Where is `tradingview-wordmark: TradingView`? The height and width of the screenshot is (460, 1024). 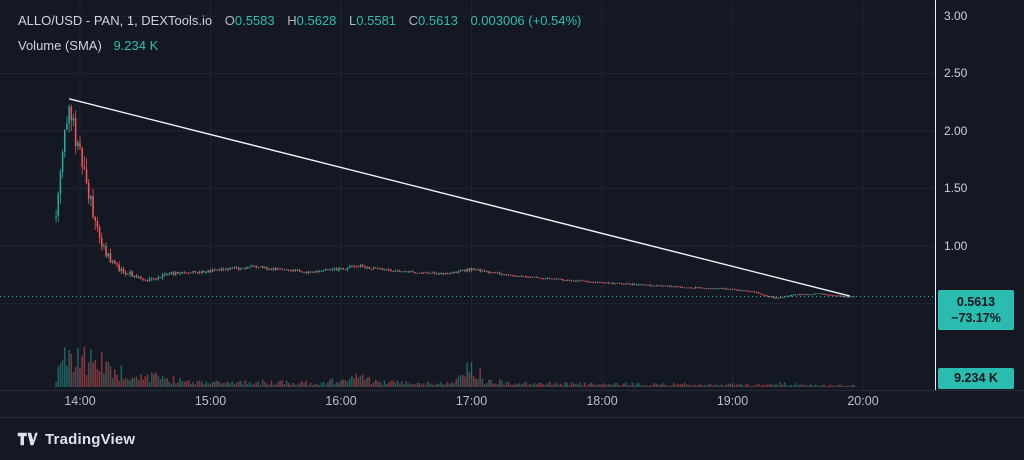 tradingview-wordmark: TradingView is located at coordinates (90, 439).